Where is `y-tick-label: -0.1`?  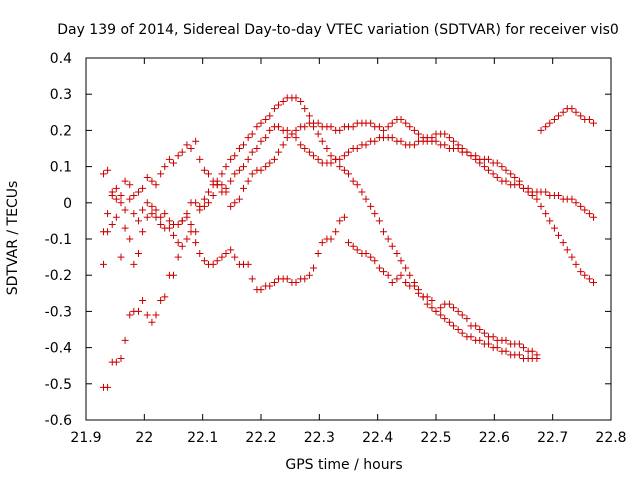 y-tick-label: -0.1 is located at coordinates (58, 240).